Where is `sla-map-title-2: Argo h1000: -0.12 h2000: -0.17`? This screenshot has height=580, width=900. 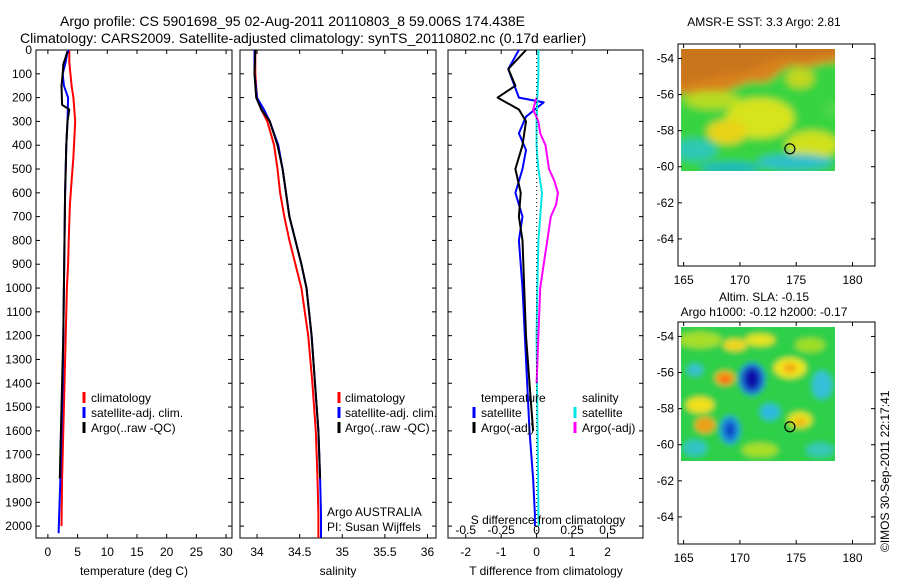
sla-map-title-2: Argo h1000: -0.12 h2000: -0.17 is located at coordinates (764, 312).